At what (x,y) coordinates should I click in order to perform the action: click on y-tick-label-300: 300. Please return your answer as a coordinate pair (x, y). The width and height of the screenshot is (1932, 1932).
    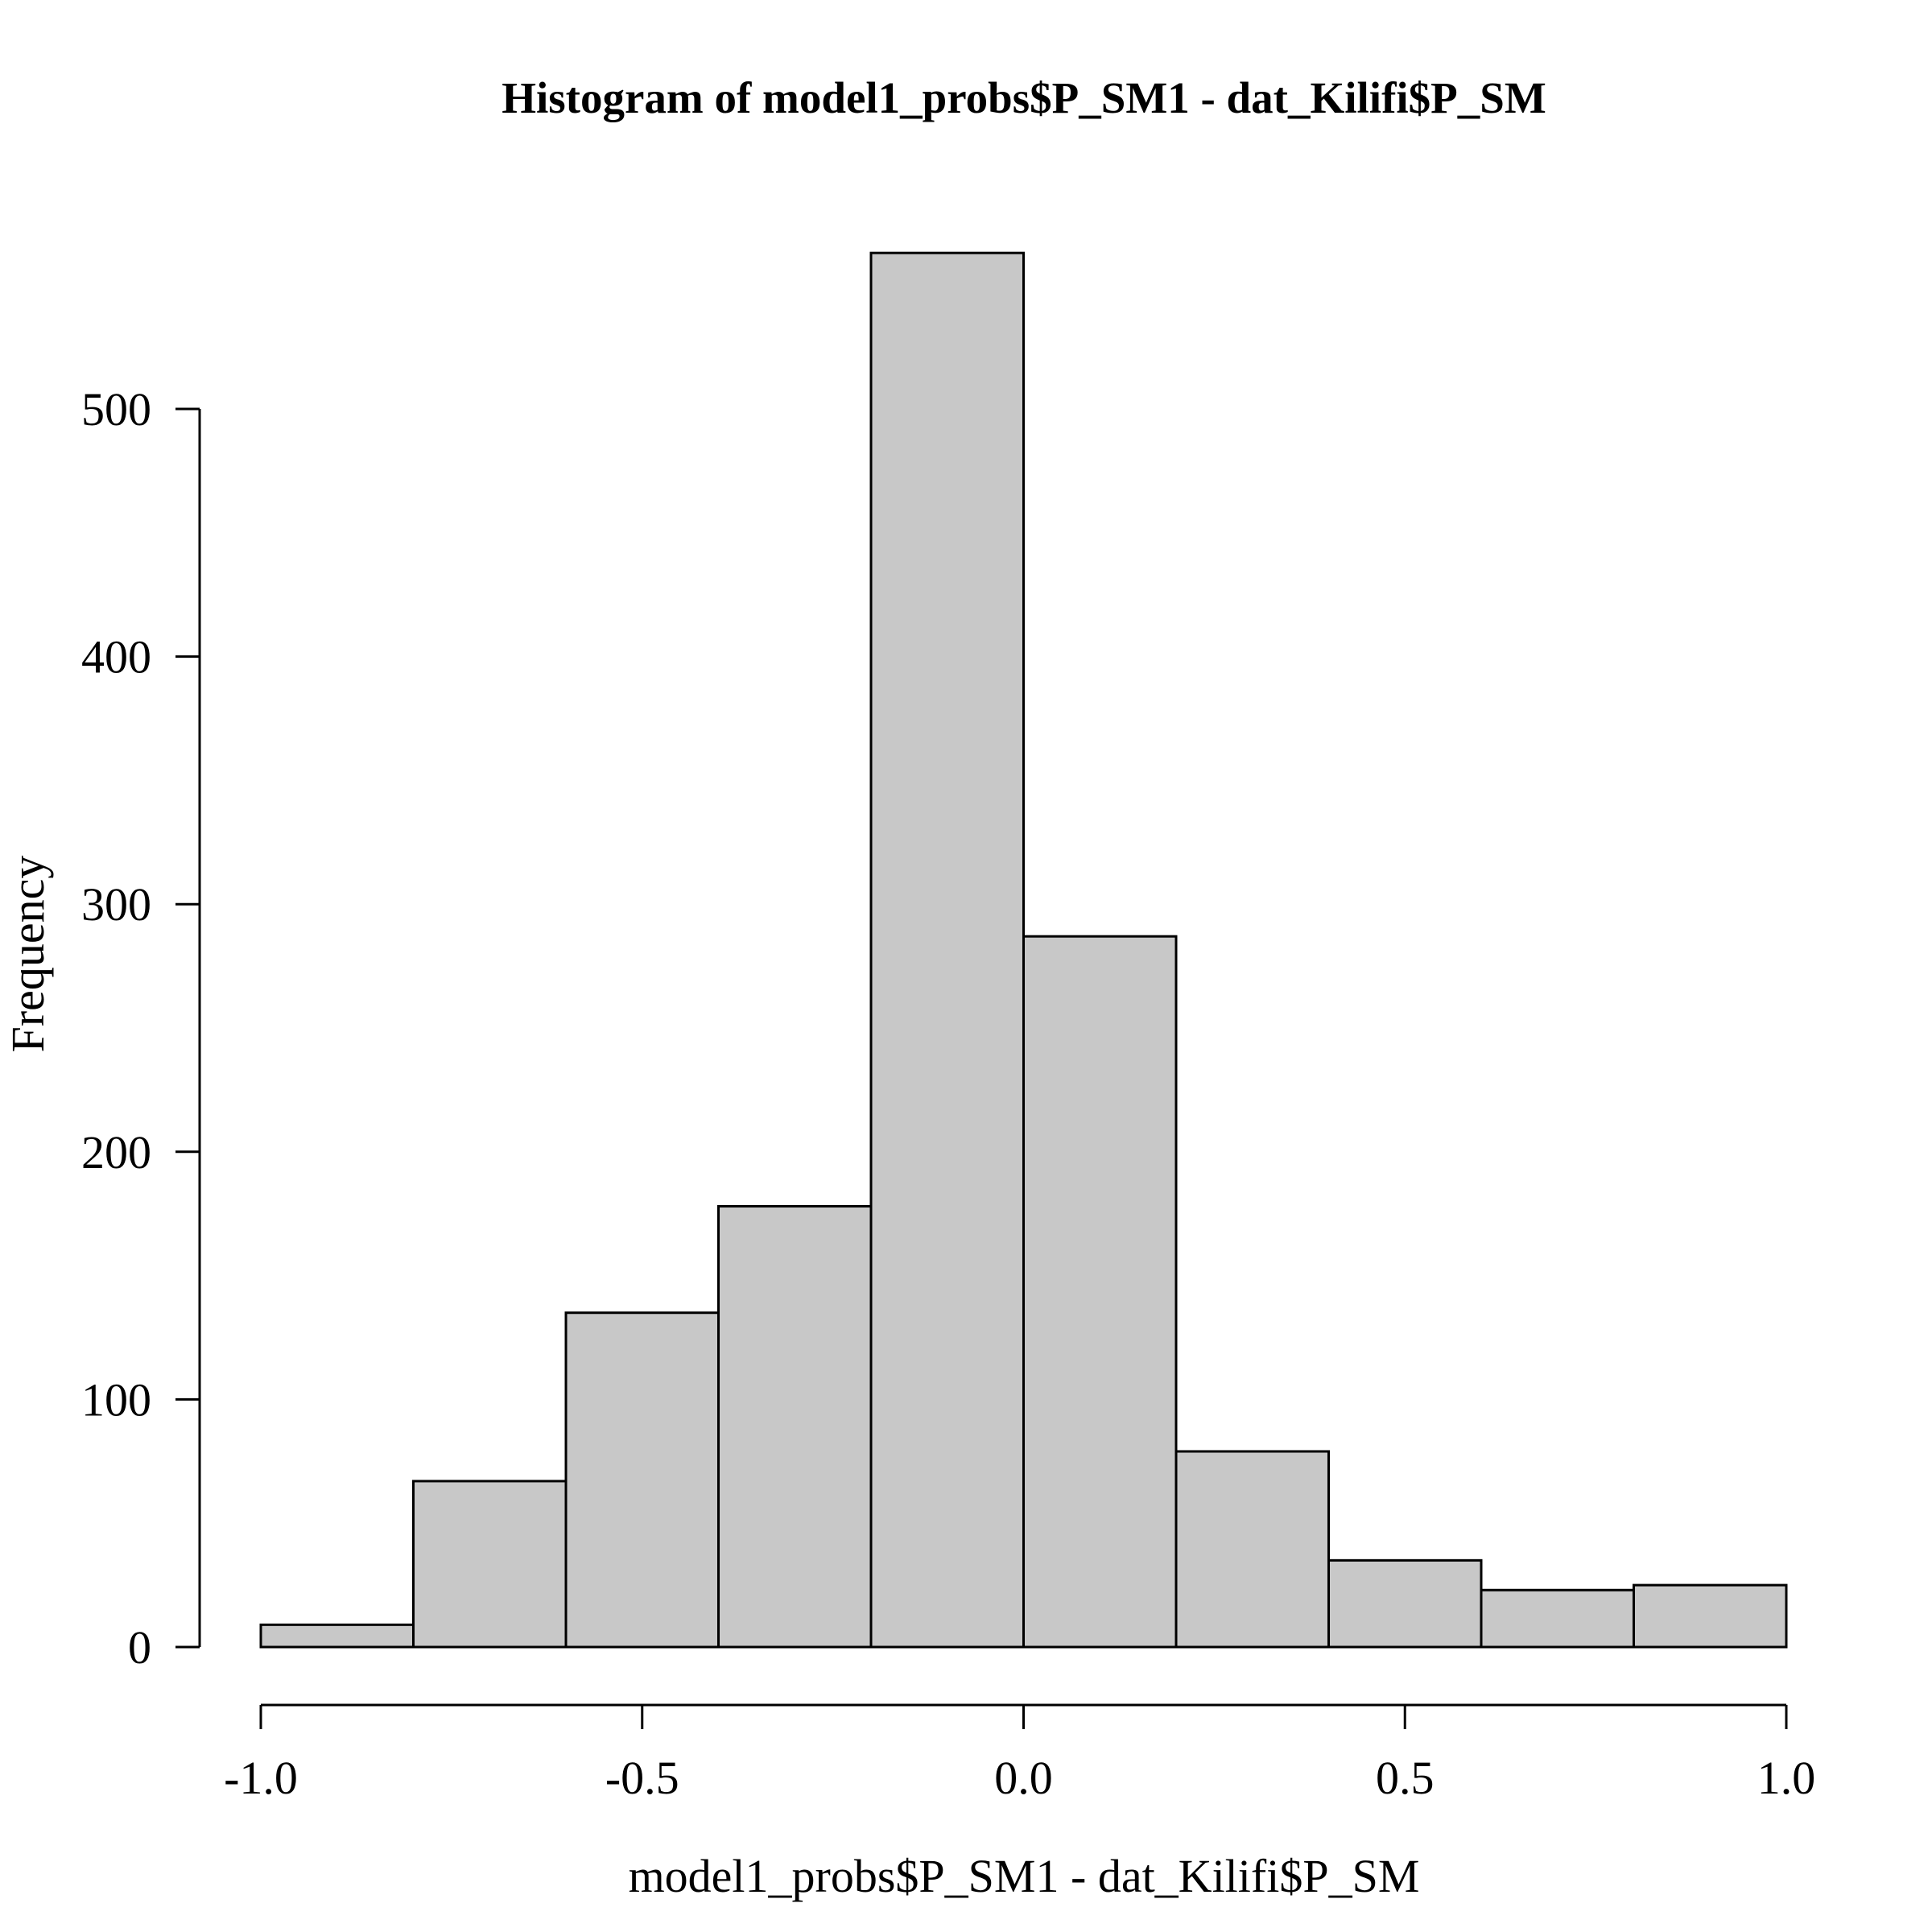
    Looking at the image, I should click on (116, 904).